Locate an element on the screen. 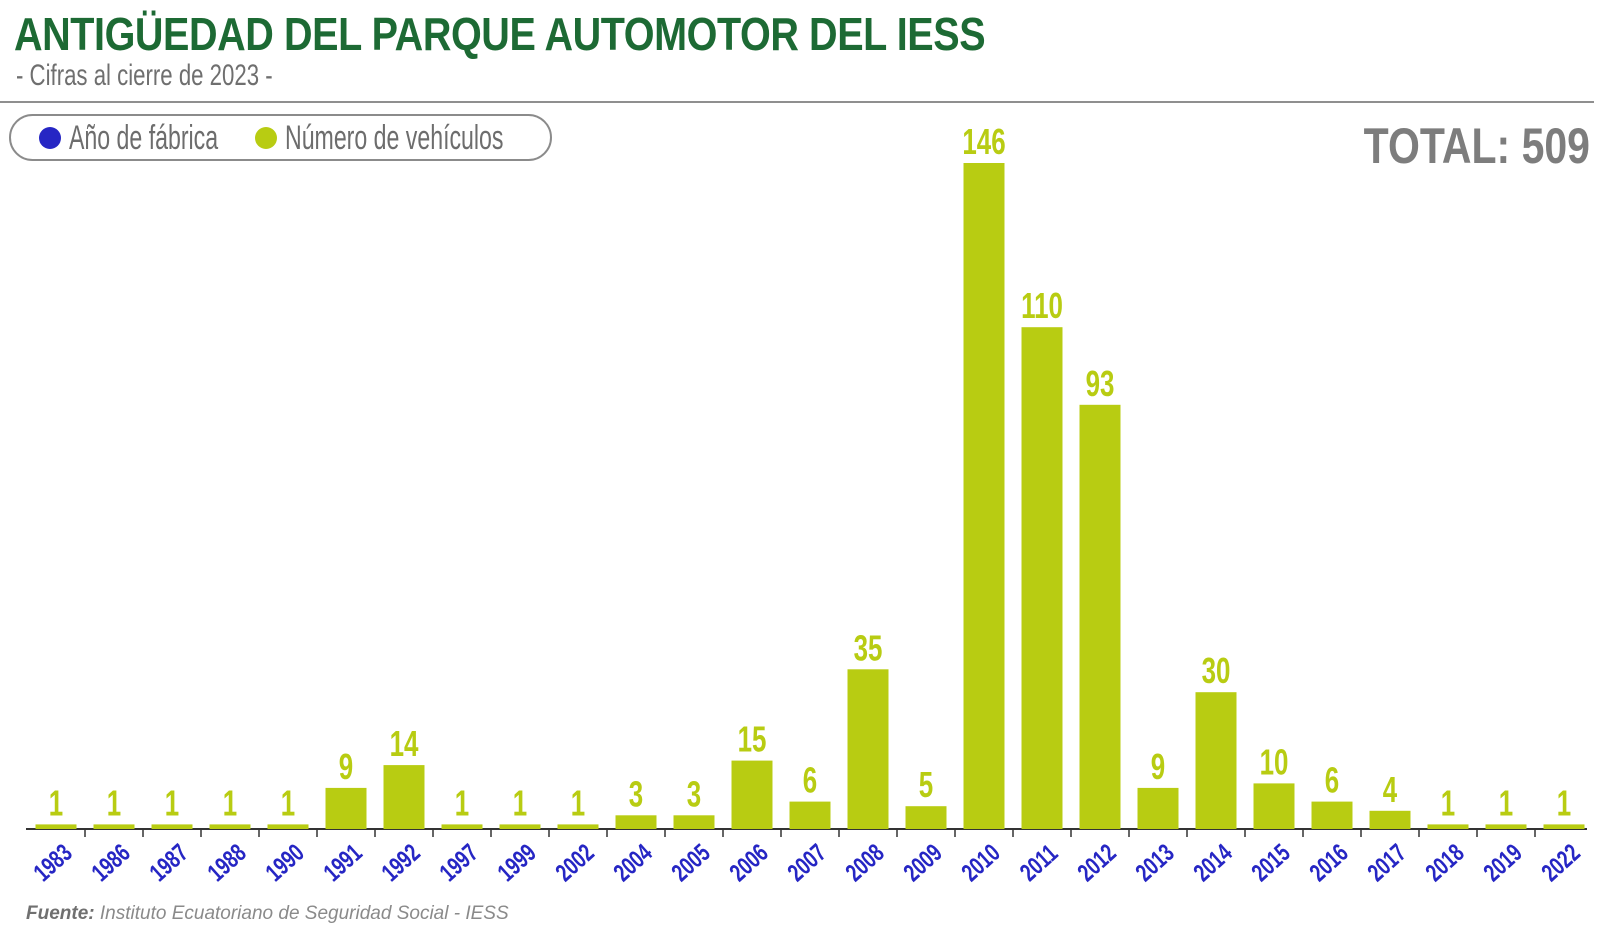 Image resolution: width=1600 pixels, height=933 pixels. value-label-2004: 3 is located at coordinates (636, 794).